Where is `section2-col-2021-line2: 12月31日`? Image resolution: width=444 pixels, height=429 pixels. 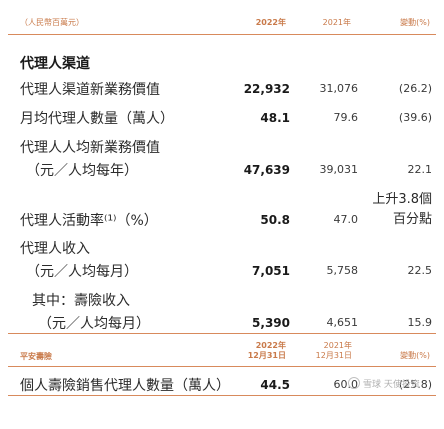
section2-col-2021-line2: 12月31日 is located at coordinates (333, 355).